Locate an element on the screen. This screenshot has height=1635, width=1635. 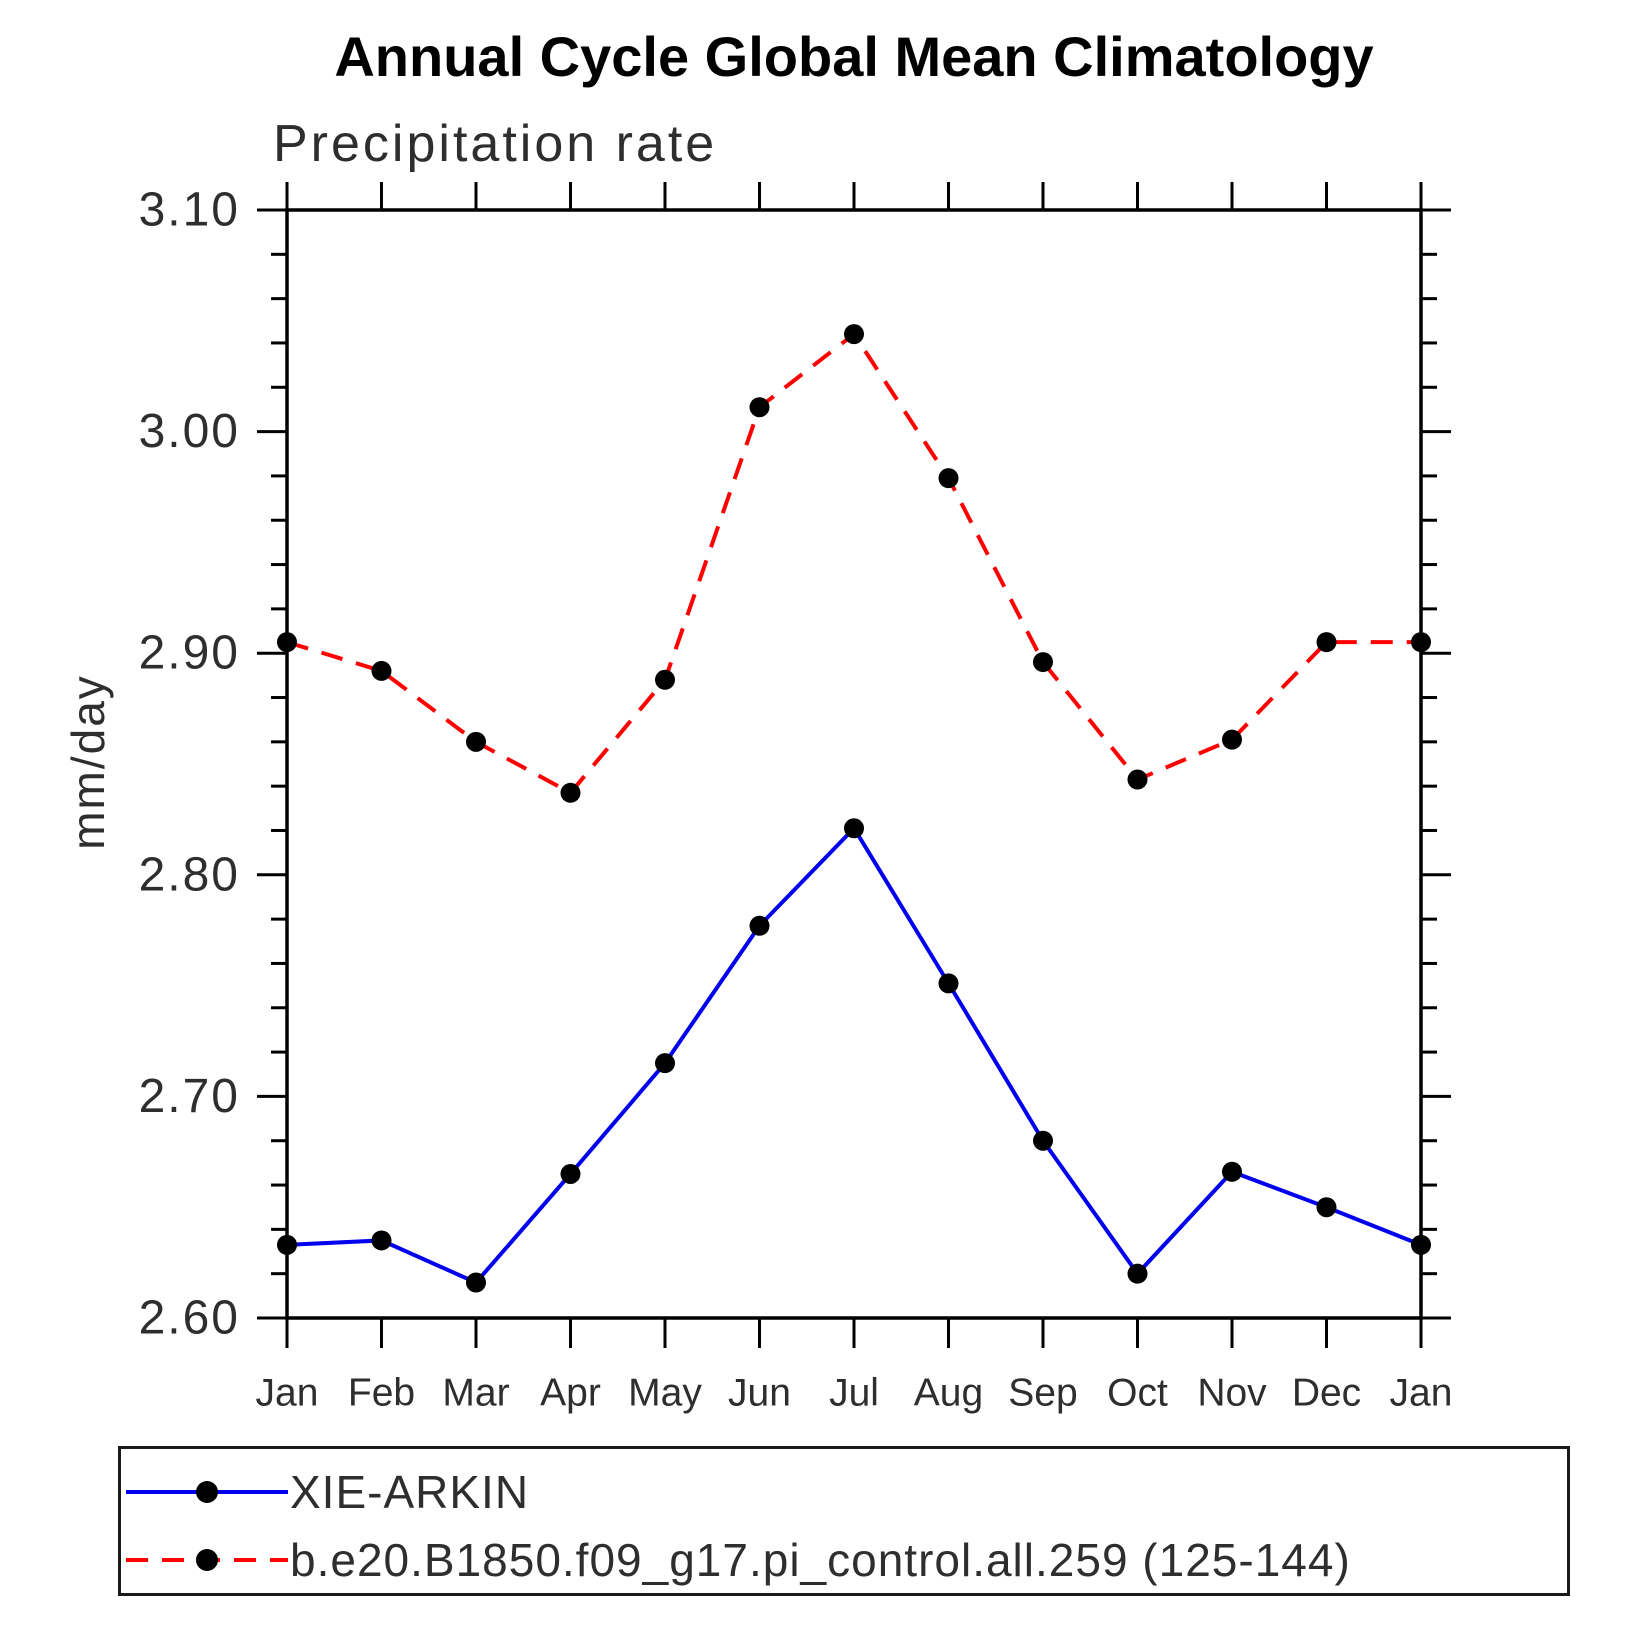
x-tick-label: Jul is located at coordinates (854, 1393).